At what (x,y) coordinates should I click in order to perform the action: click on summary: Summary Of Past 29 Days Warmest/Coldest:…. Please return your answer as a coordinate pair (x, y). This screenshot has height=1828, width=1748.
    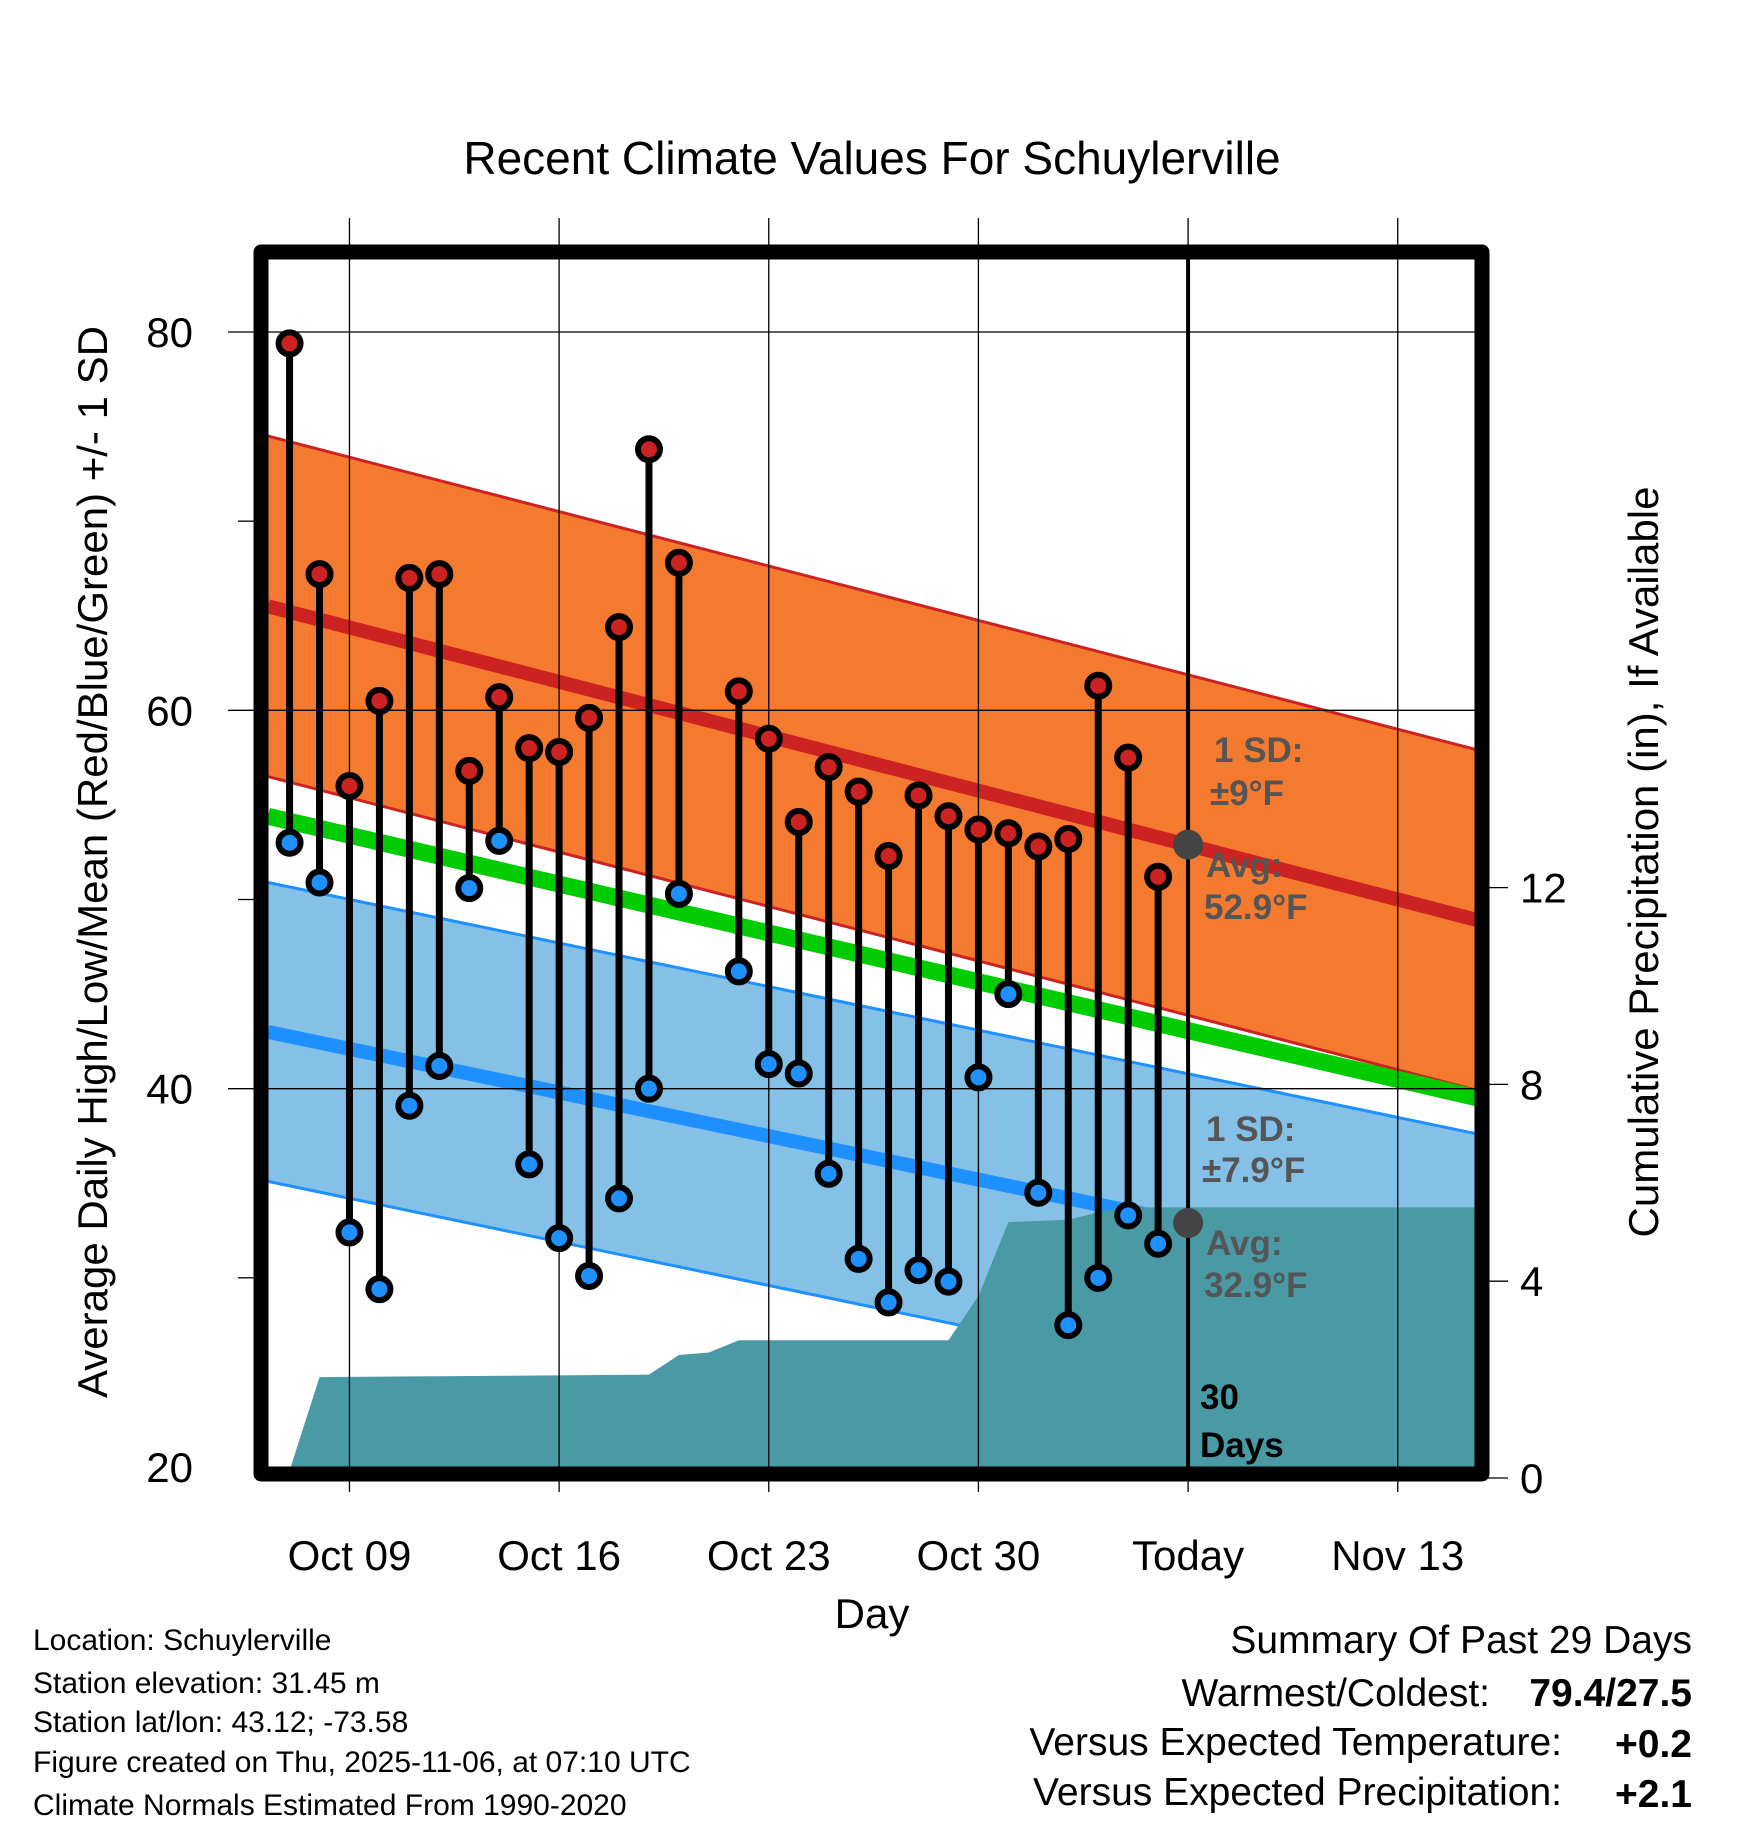
    Looking at the image, I should click on (1360, 1717).